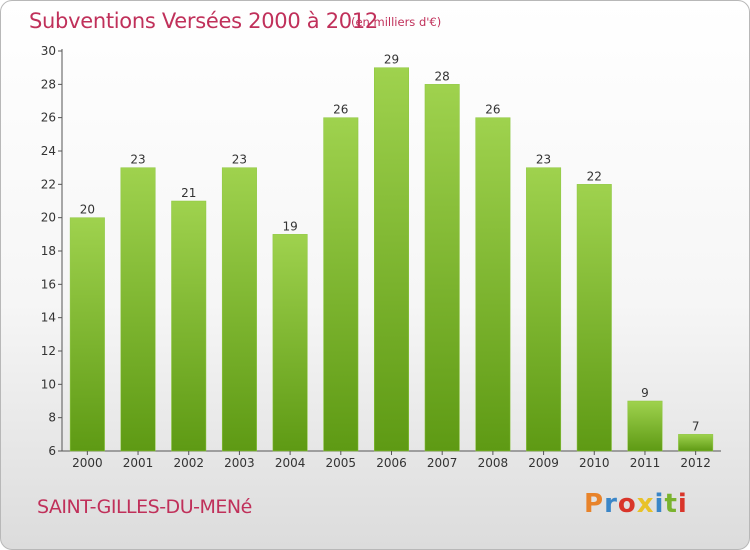 The width and height of the screenshot is (750, 550). What do you see at coordinates (645, 463) in the screenshot?
I see `x-tick-label: 2011` at bounding box center [645, 463].